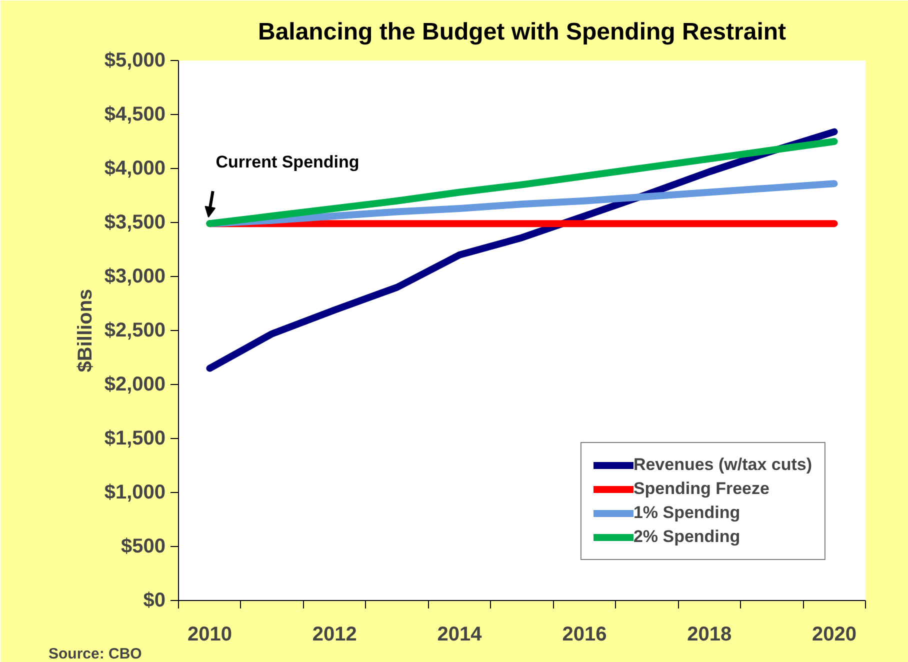  Describe the element at coordinates (143, 547) in the screenshot. I see `y-tick-label: $500` at that location.